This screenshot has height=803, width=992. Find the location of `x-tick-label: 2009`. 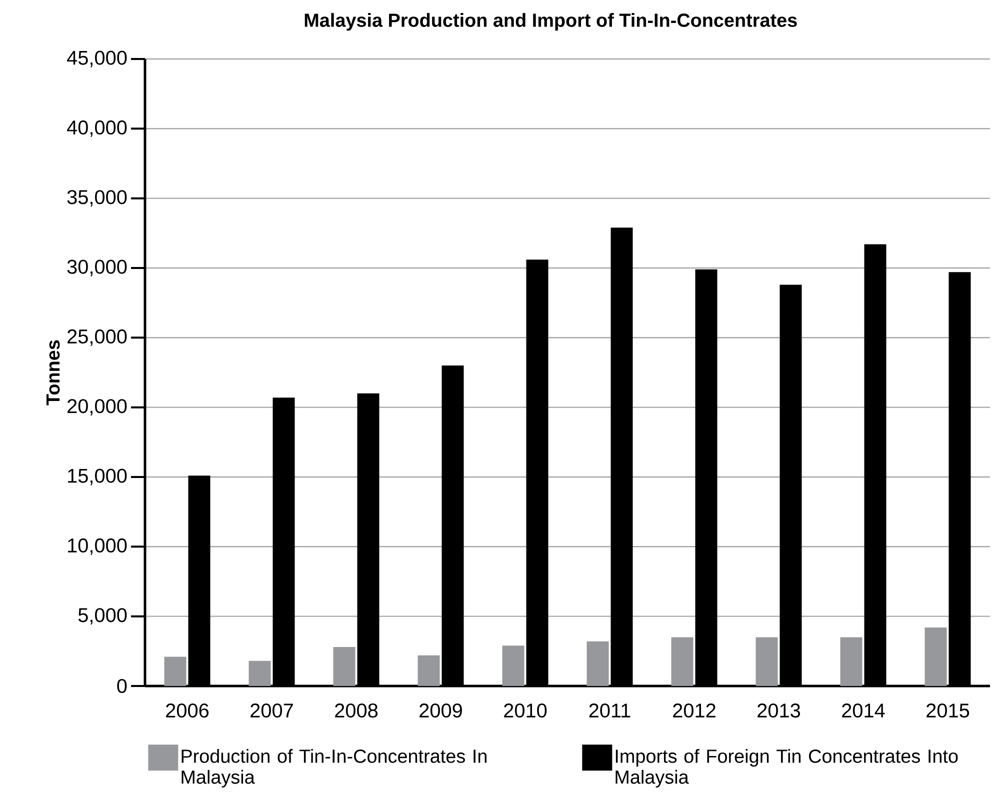

x-tick-label: 2009 is located at coordinates (441, 711).